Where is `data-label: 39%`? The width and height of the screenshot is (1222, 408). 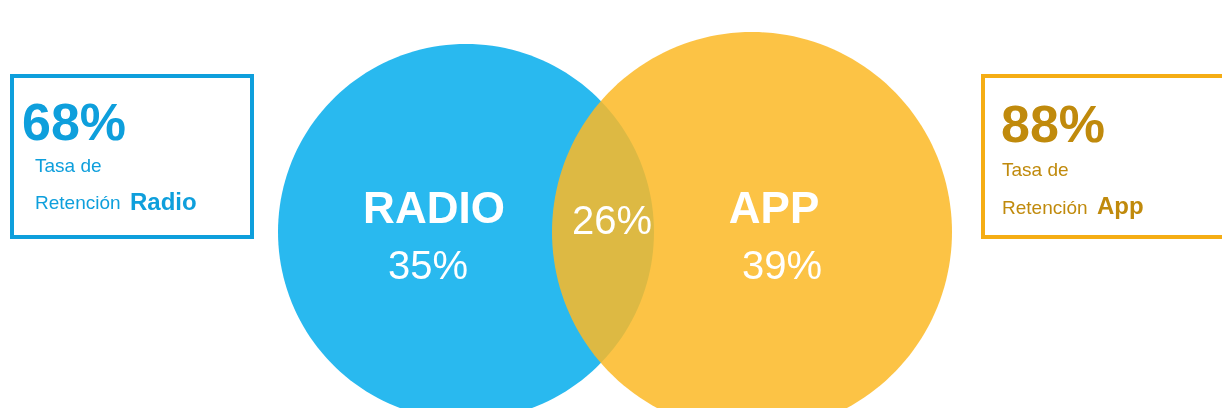
data-label: 39% is located at coordinates (782, 265).